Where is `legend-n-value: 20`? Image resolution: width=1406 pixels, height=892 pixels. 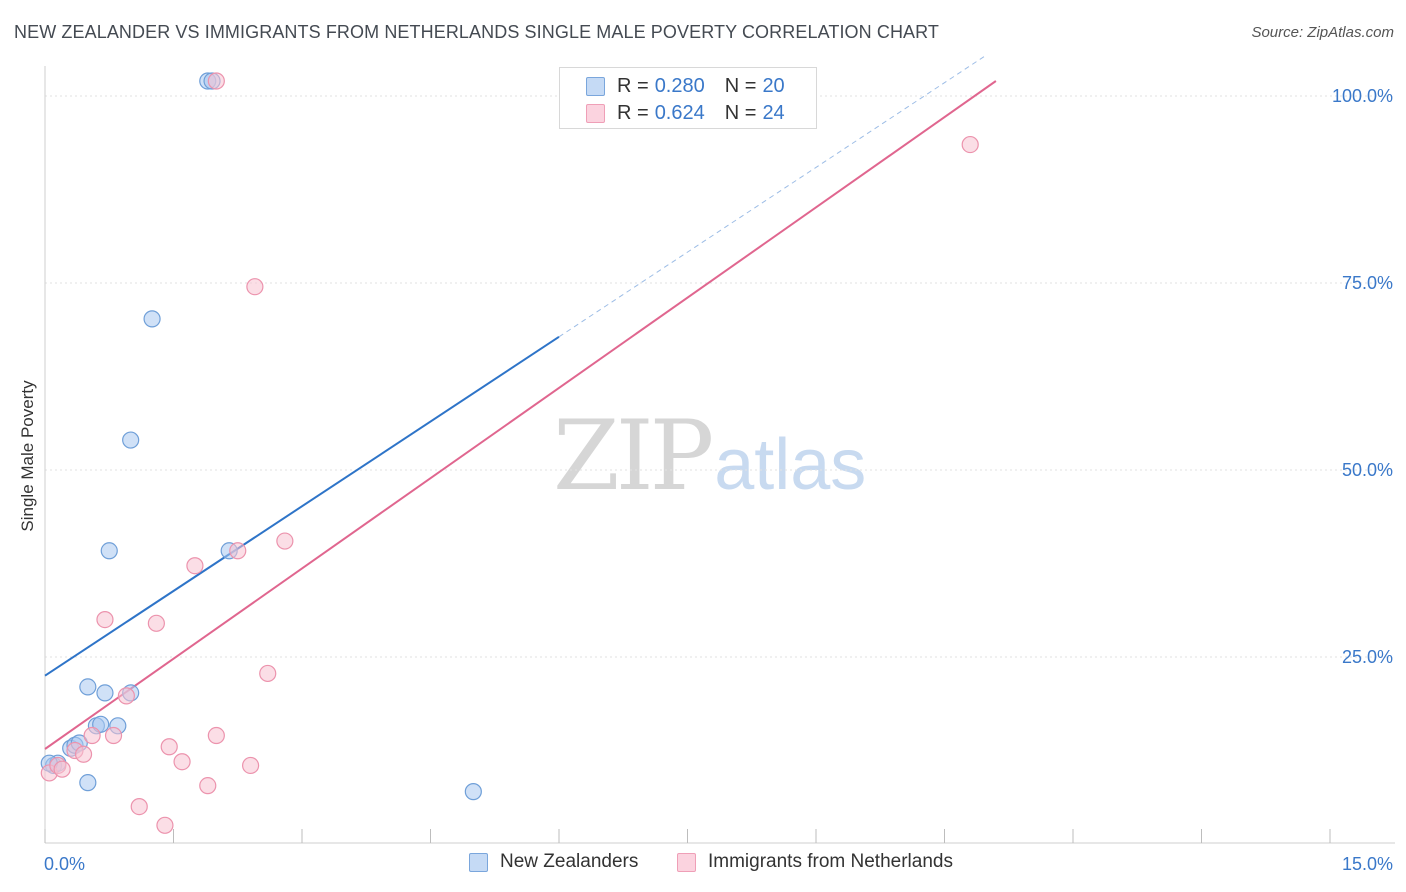 legend-n-value: 20 is located at coordinates (773, 85).